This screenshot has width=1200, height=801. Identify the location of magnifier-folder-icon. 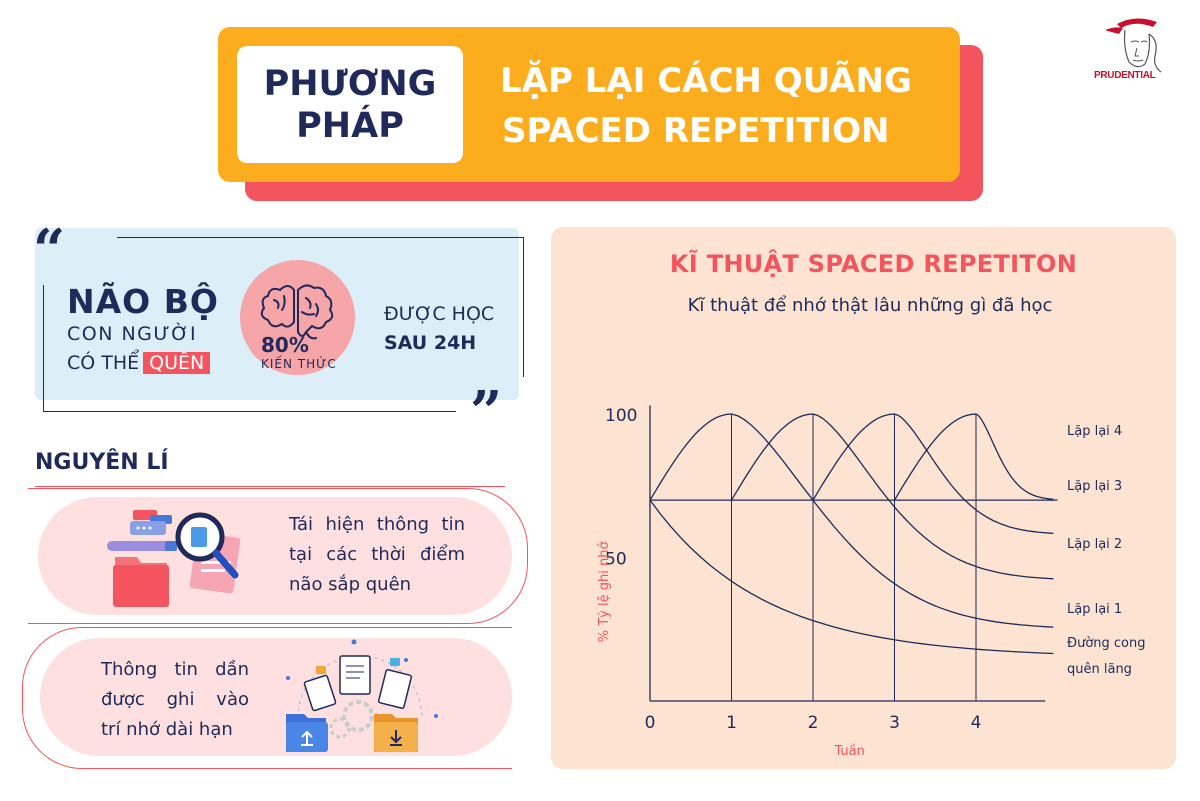
(174, 558).